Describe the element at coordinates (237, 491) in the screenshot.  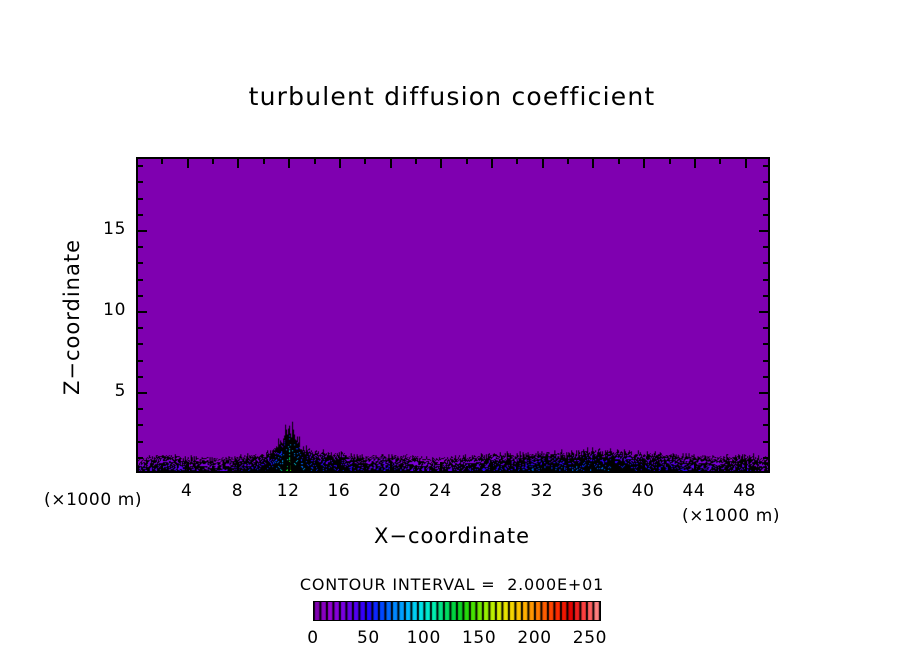
I see `x-tick-label: 8` at that location.